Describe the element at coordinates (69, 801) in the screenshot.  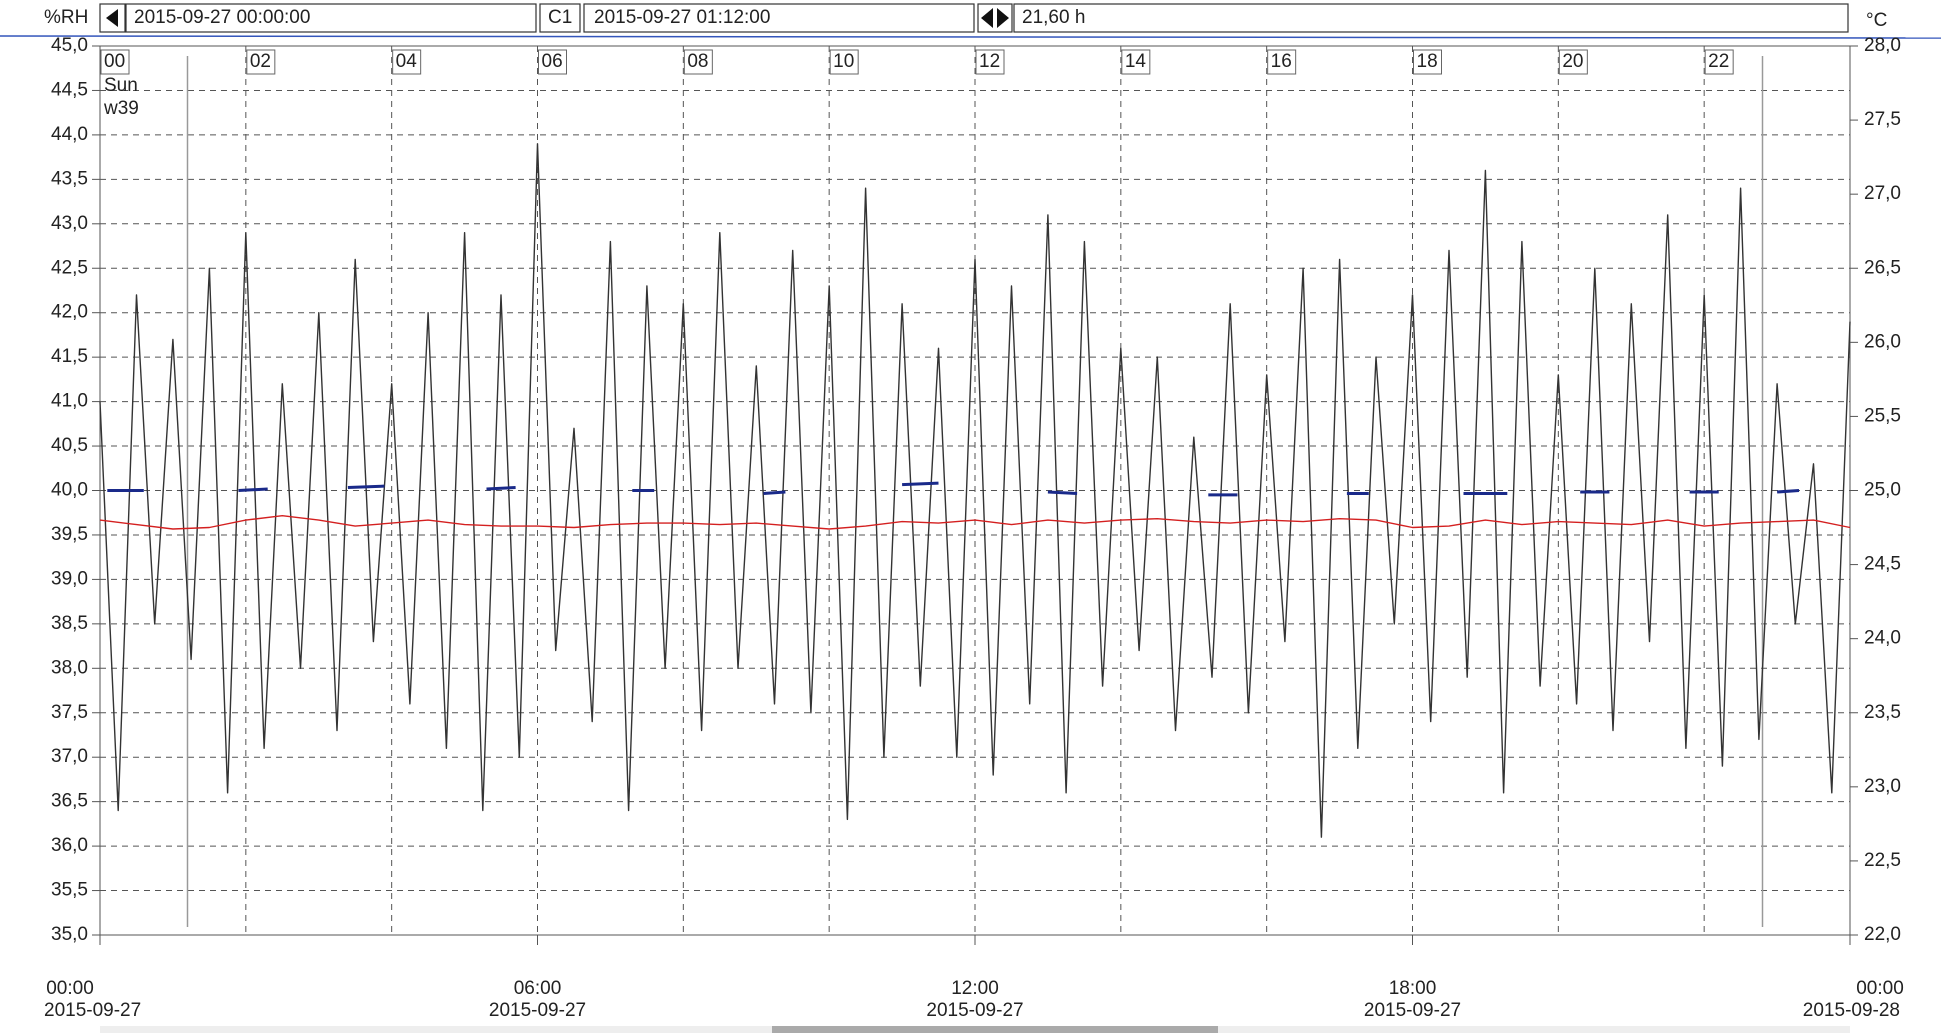
I see `y-tick-label: 36,5` at that location.